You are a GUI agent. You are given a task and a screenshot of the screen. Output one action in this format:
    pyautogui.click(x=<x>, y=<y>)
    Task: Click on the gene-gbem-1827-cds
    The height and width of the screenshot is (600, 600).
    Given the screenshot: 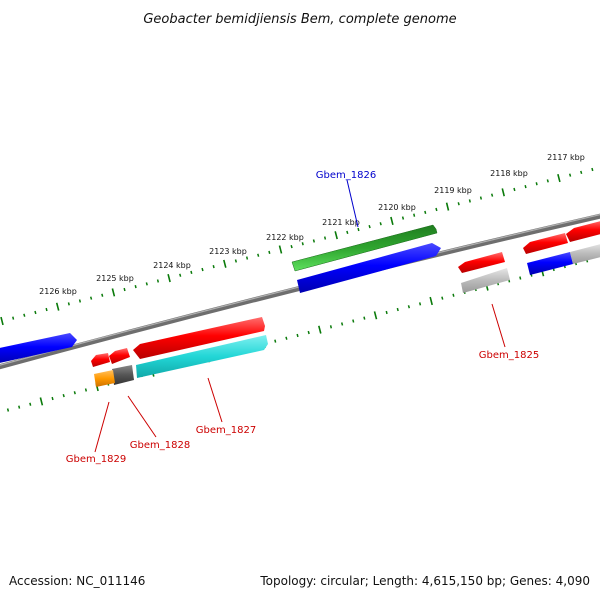 What is the action you would take?
    pyautogui.click(x=199, y=338)
    